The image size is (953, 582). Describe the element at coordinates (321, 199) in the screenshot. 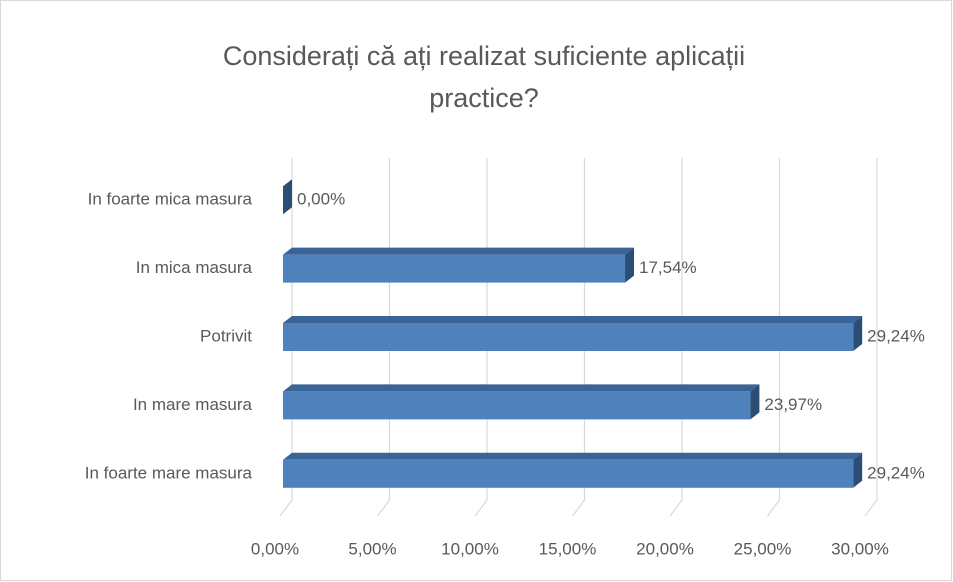

I see `value-label: 0,00%` at that location.